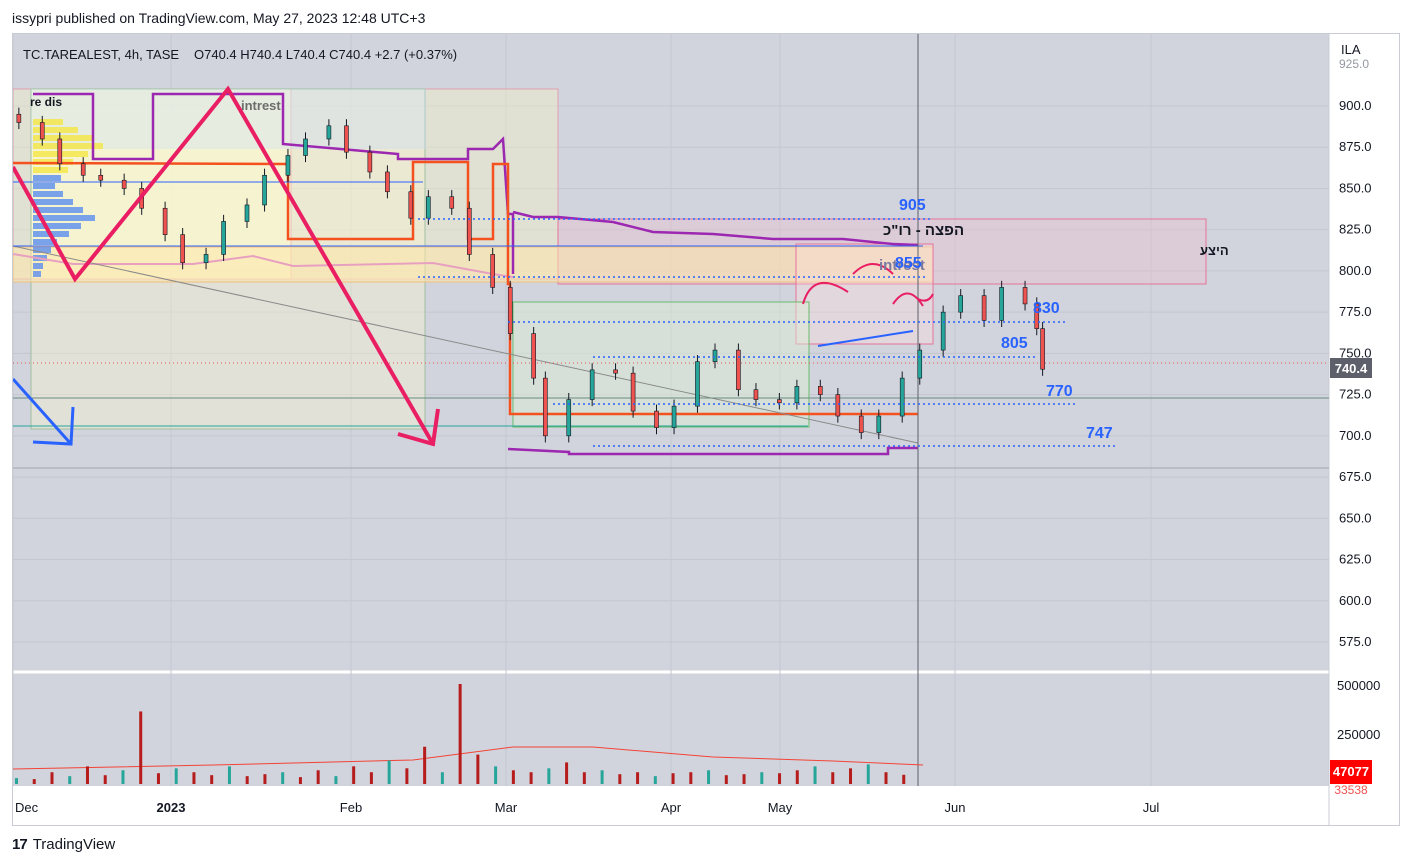  Describe the element at coordinates (1355, 476) in the screenshot. I see `price-tick-label: 675.0` at that location.